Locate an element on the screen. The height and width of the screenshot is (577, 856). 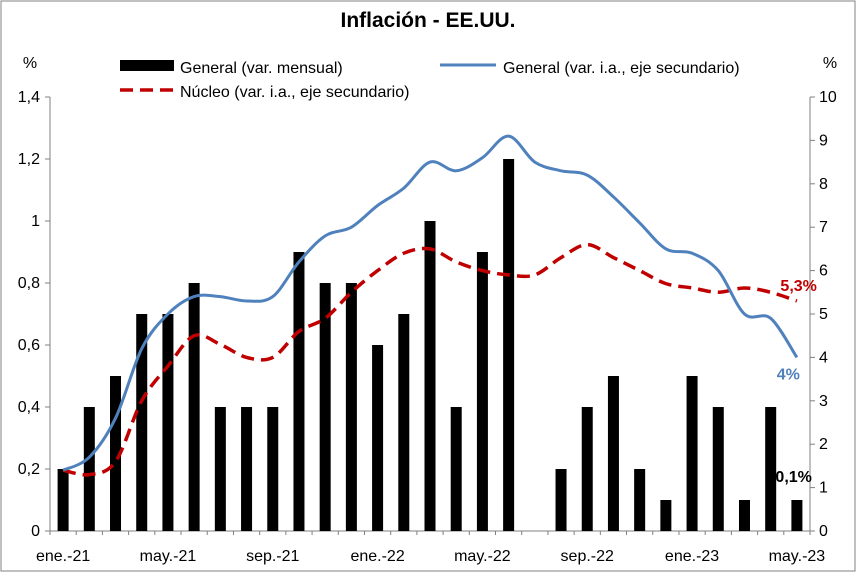
data-label-annotation: 5,3% is located at coordinates (798, 286).